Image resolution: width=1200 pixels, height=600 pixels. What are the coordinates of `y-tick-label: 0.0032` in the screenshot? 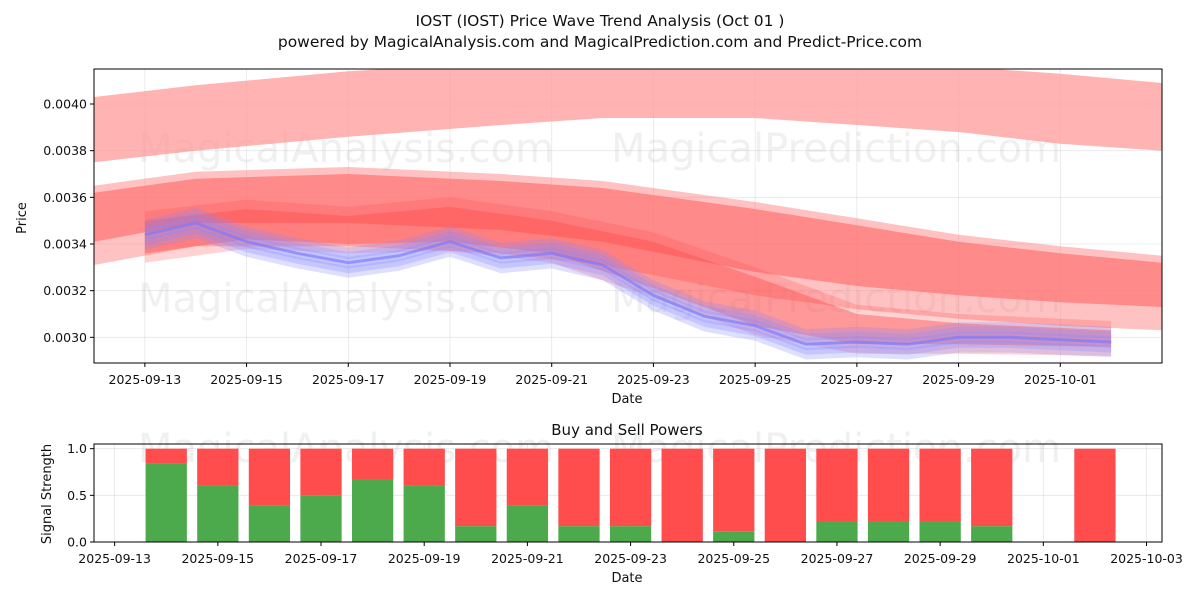 It's located at (65, 290).